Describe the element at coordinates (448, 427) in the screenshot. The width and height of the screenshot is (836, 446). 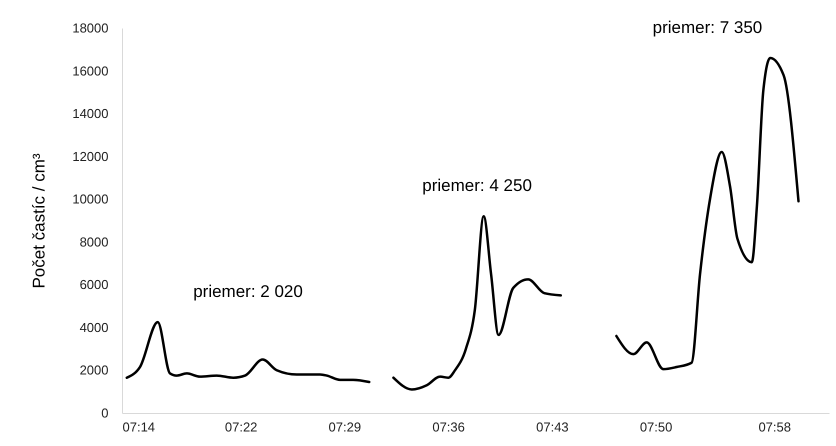
I see `x-tick-label: 07:36` at that location.